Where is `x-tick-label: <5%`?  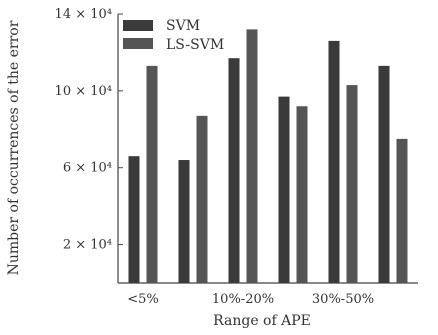 x-tick-label: <5% is located at coordinates (143, 299).